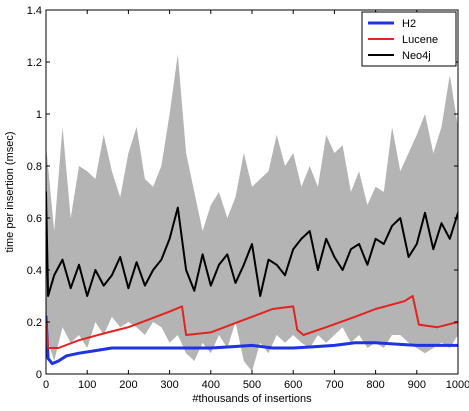 The height and width of the screenshot is (411, 469). Describe the element at coordinates (252, 399) in the screenshot. I see `x-axis-label: #thousands of insertions` at that location.